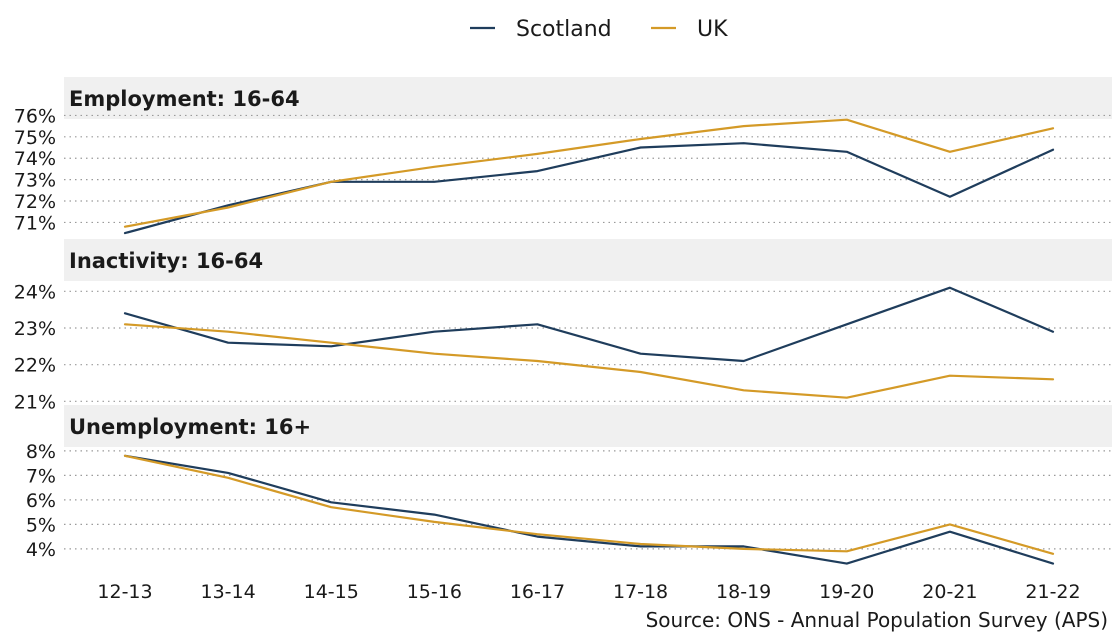 The height and width of the screenshot is (636, 1118). I want to click on x-tick-label: 21-22, so click(1052, 592).